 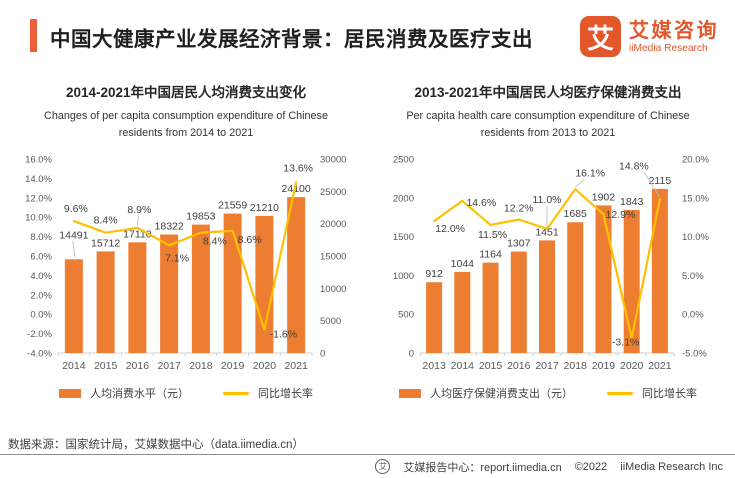 What do you see at coordinates (296, 190) in the screenshot?
I see `svg-text: 24100` at bounding box center [296, 190].